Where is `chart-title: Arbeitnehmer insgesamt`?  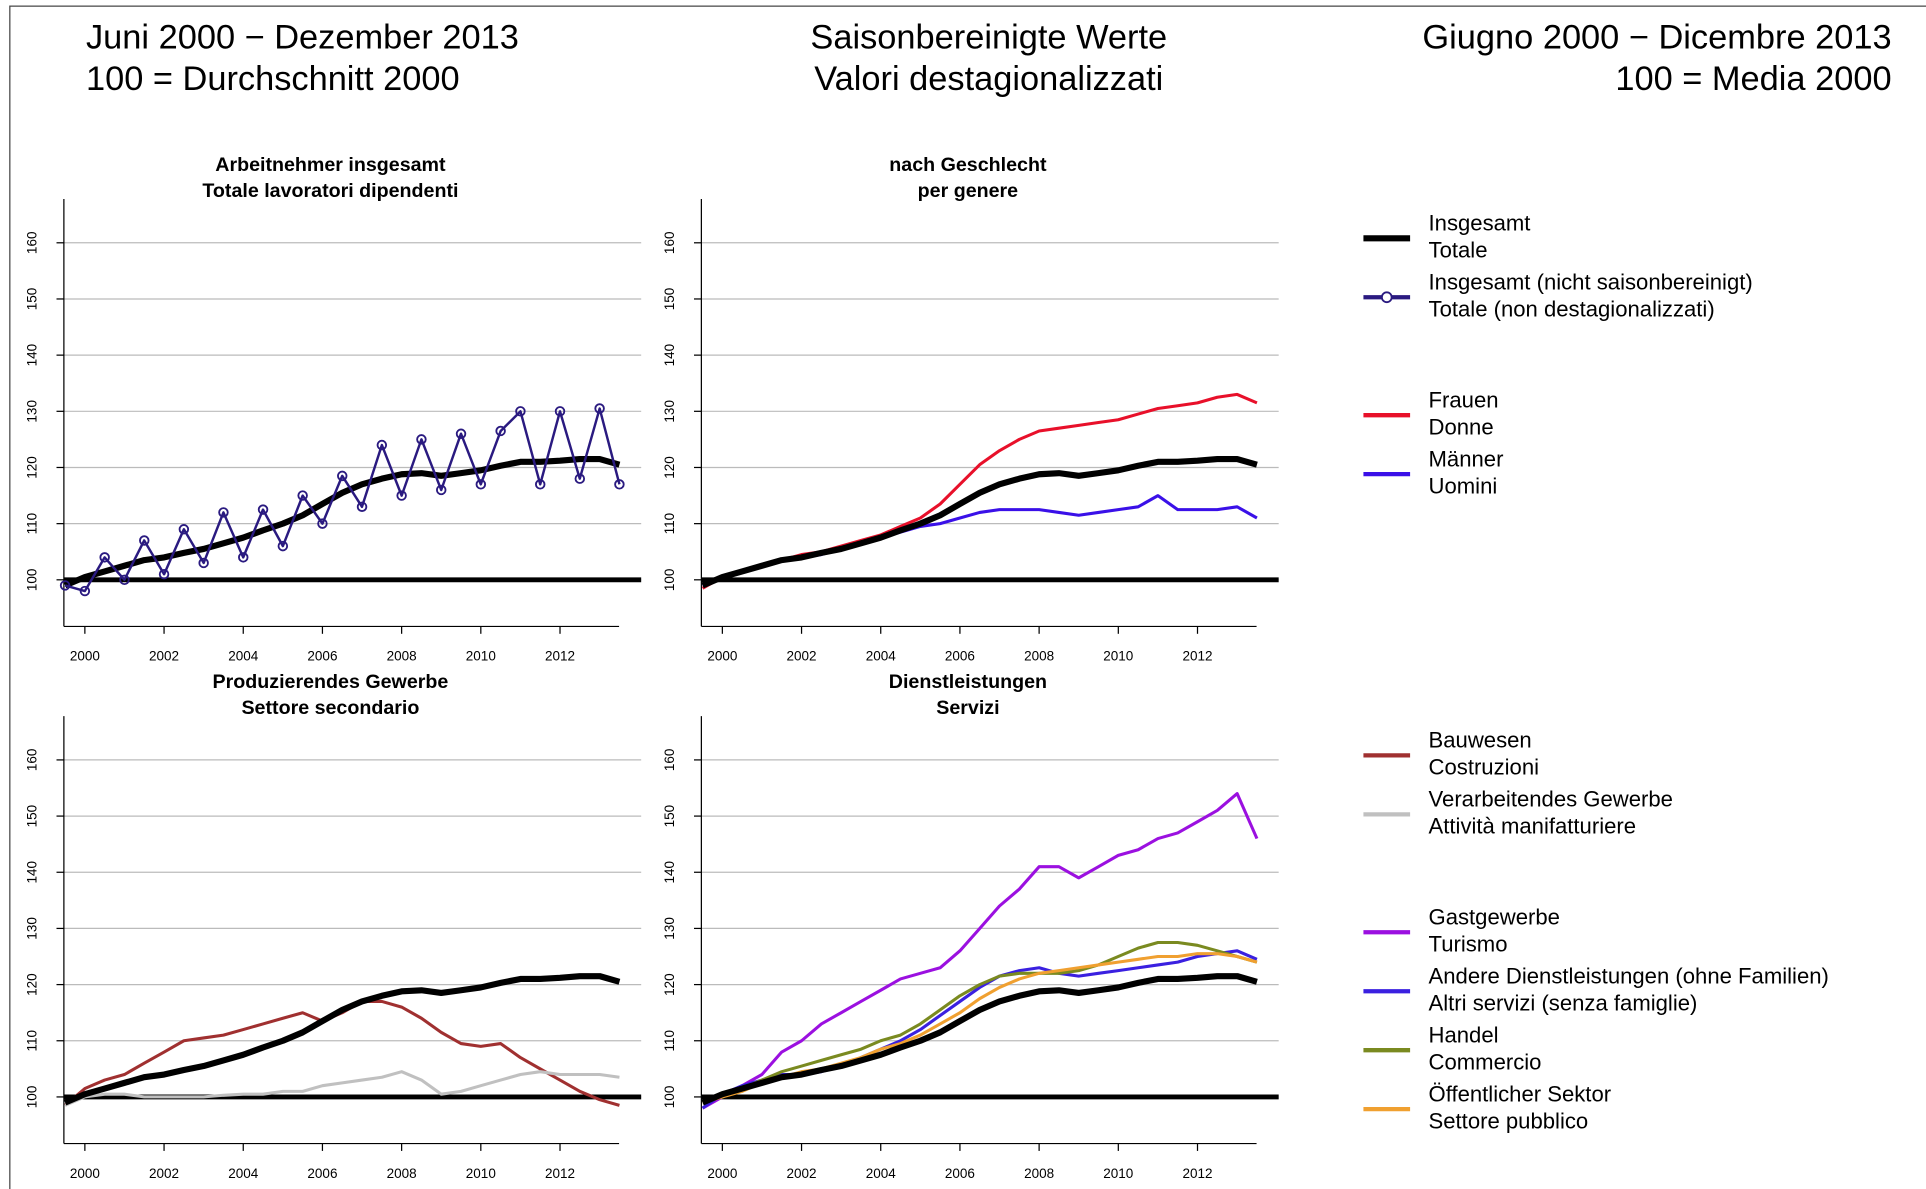 chart-title: Arbeitnehmer insgesamt is located at coordinates (330, 165).